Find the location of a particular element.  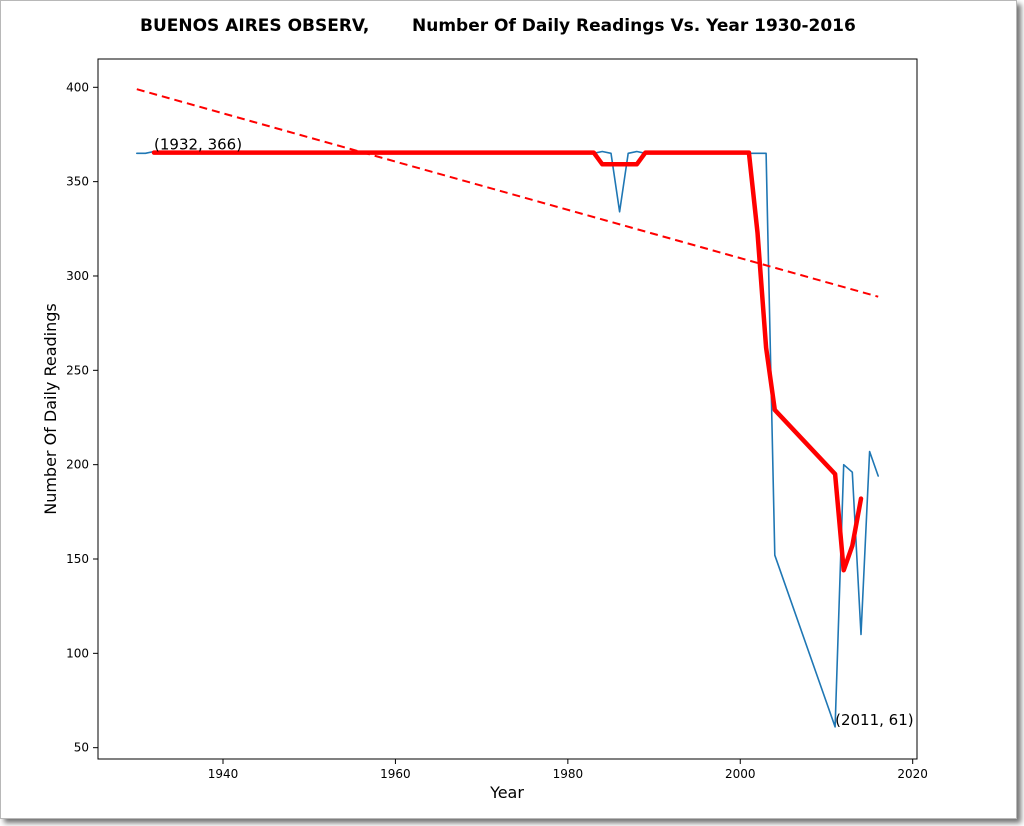

y-axis-ticks: 50 100 150 200 250 300 350 400 is located at coordinates (82, 417).